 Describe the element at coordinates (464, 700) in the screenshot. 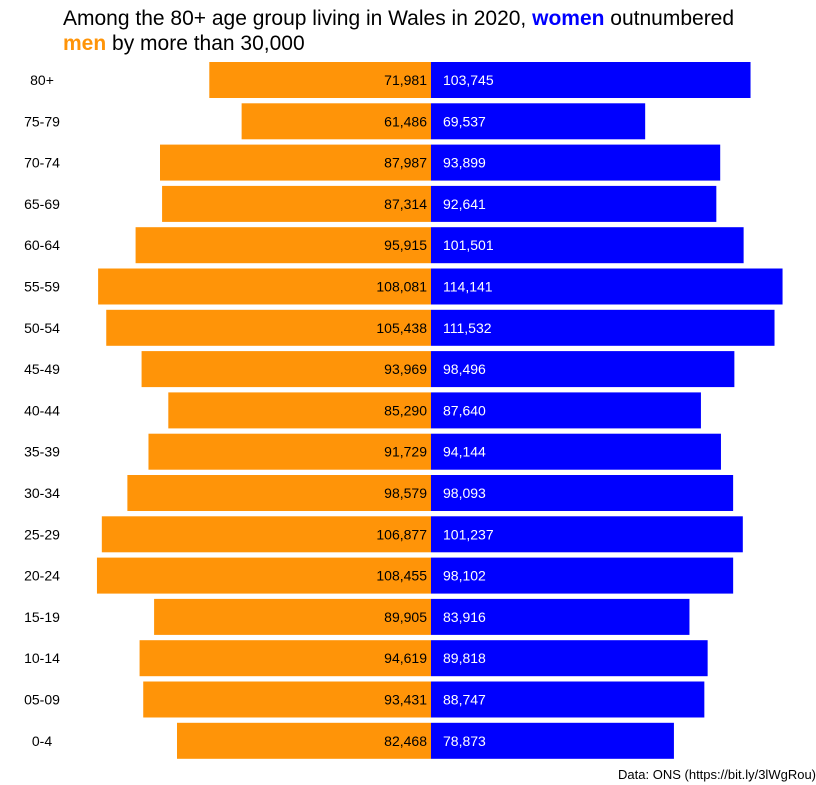

I see `value-label-women: 88,747` at that location.